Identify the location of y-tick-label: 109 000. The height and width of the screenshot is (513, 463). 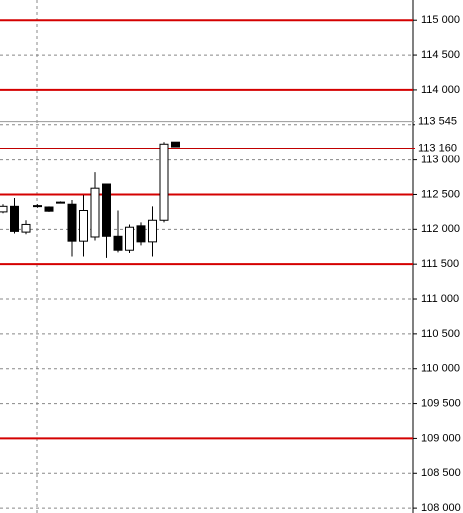
(441, 438).